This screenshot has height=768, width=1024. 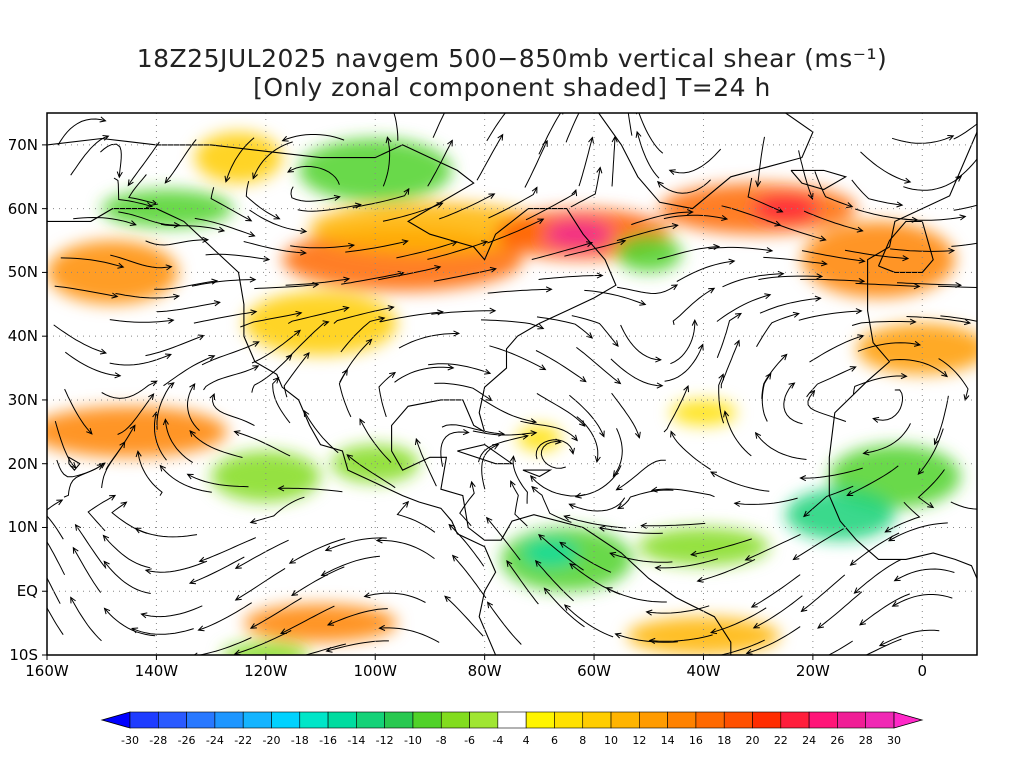 I want to click on lon-label: 120W, so click(x=266, y=671).